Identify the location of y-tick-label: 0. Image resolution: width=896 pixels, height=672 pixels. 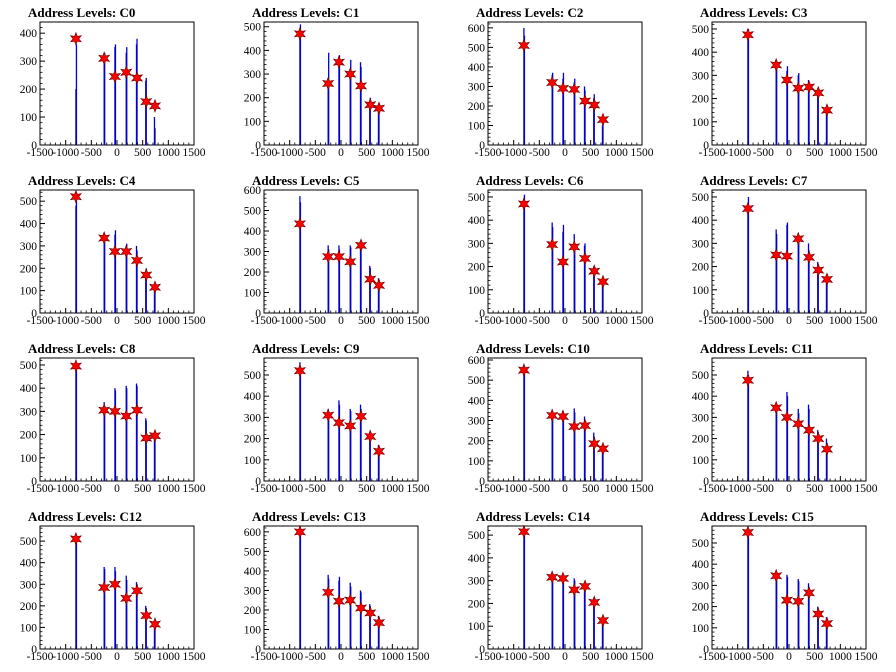
(258, 482).